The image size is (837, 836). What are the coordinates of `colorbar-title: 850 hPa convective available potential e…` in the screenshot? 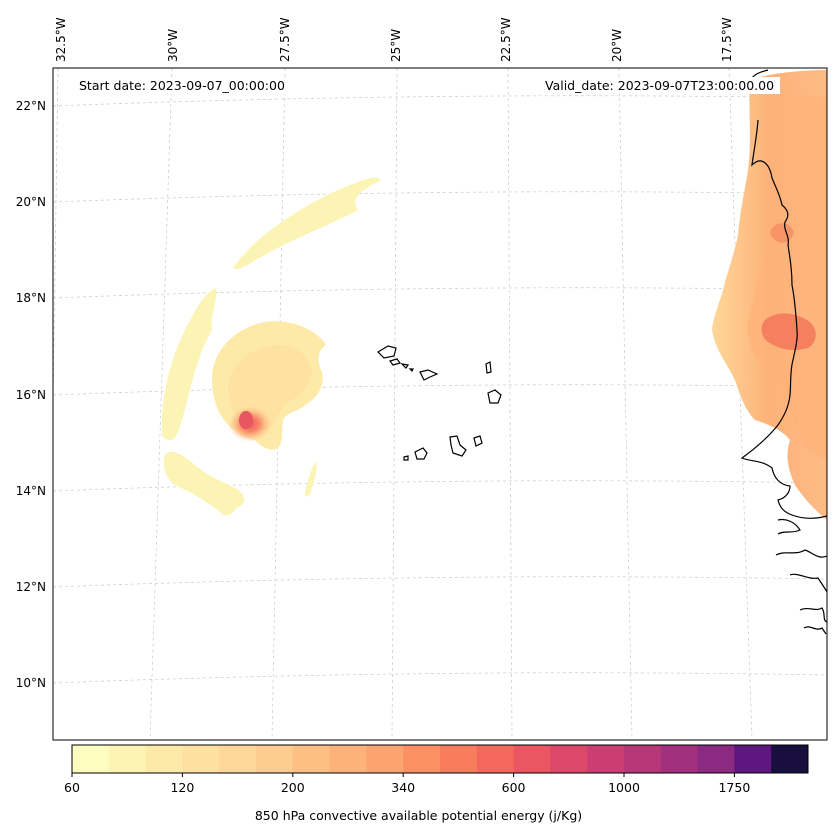 It's located at (418, 815).